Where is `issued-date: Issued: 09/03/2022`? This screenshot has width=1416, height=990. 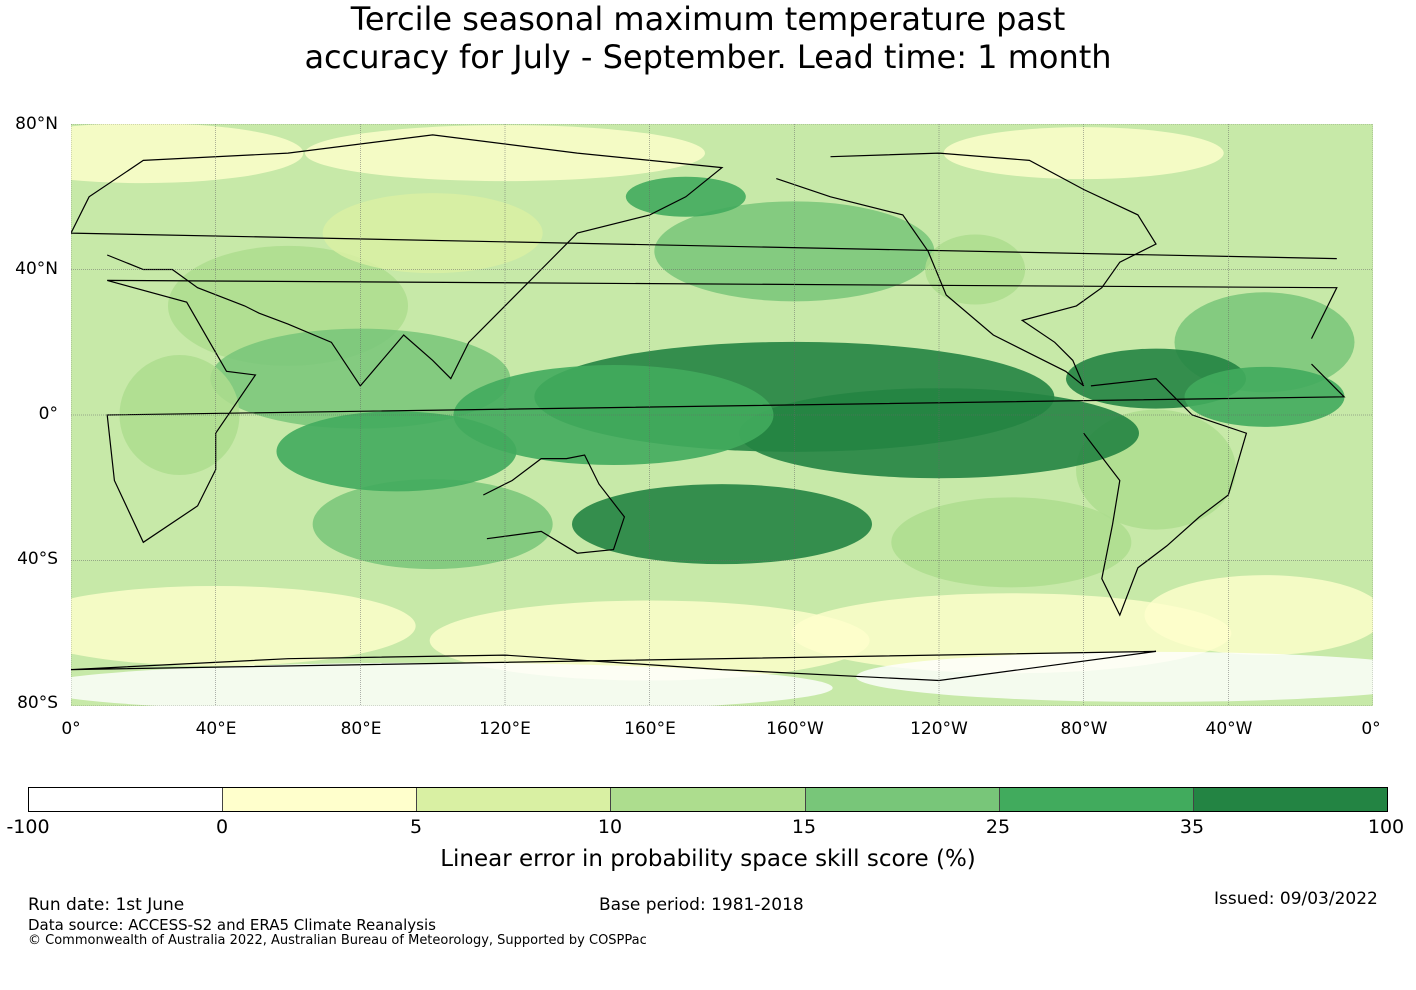 issued-date: Issued: 09/03/2022 is located at coordinates (1296, 899).